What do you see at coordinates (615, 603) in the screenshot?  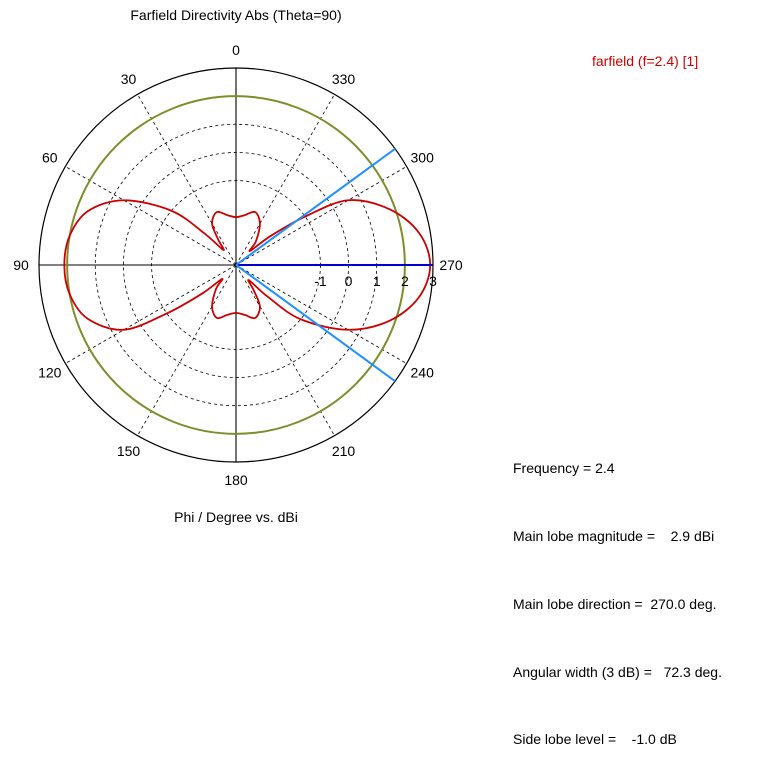 I see `main-lobe-direction-text: Main lobe direction = 270.0 deg.` at bounding box center [615, 603].